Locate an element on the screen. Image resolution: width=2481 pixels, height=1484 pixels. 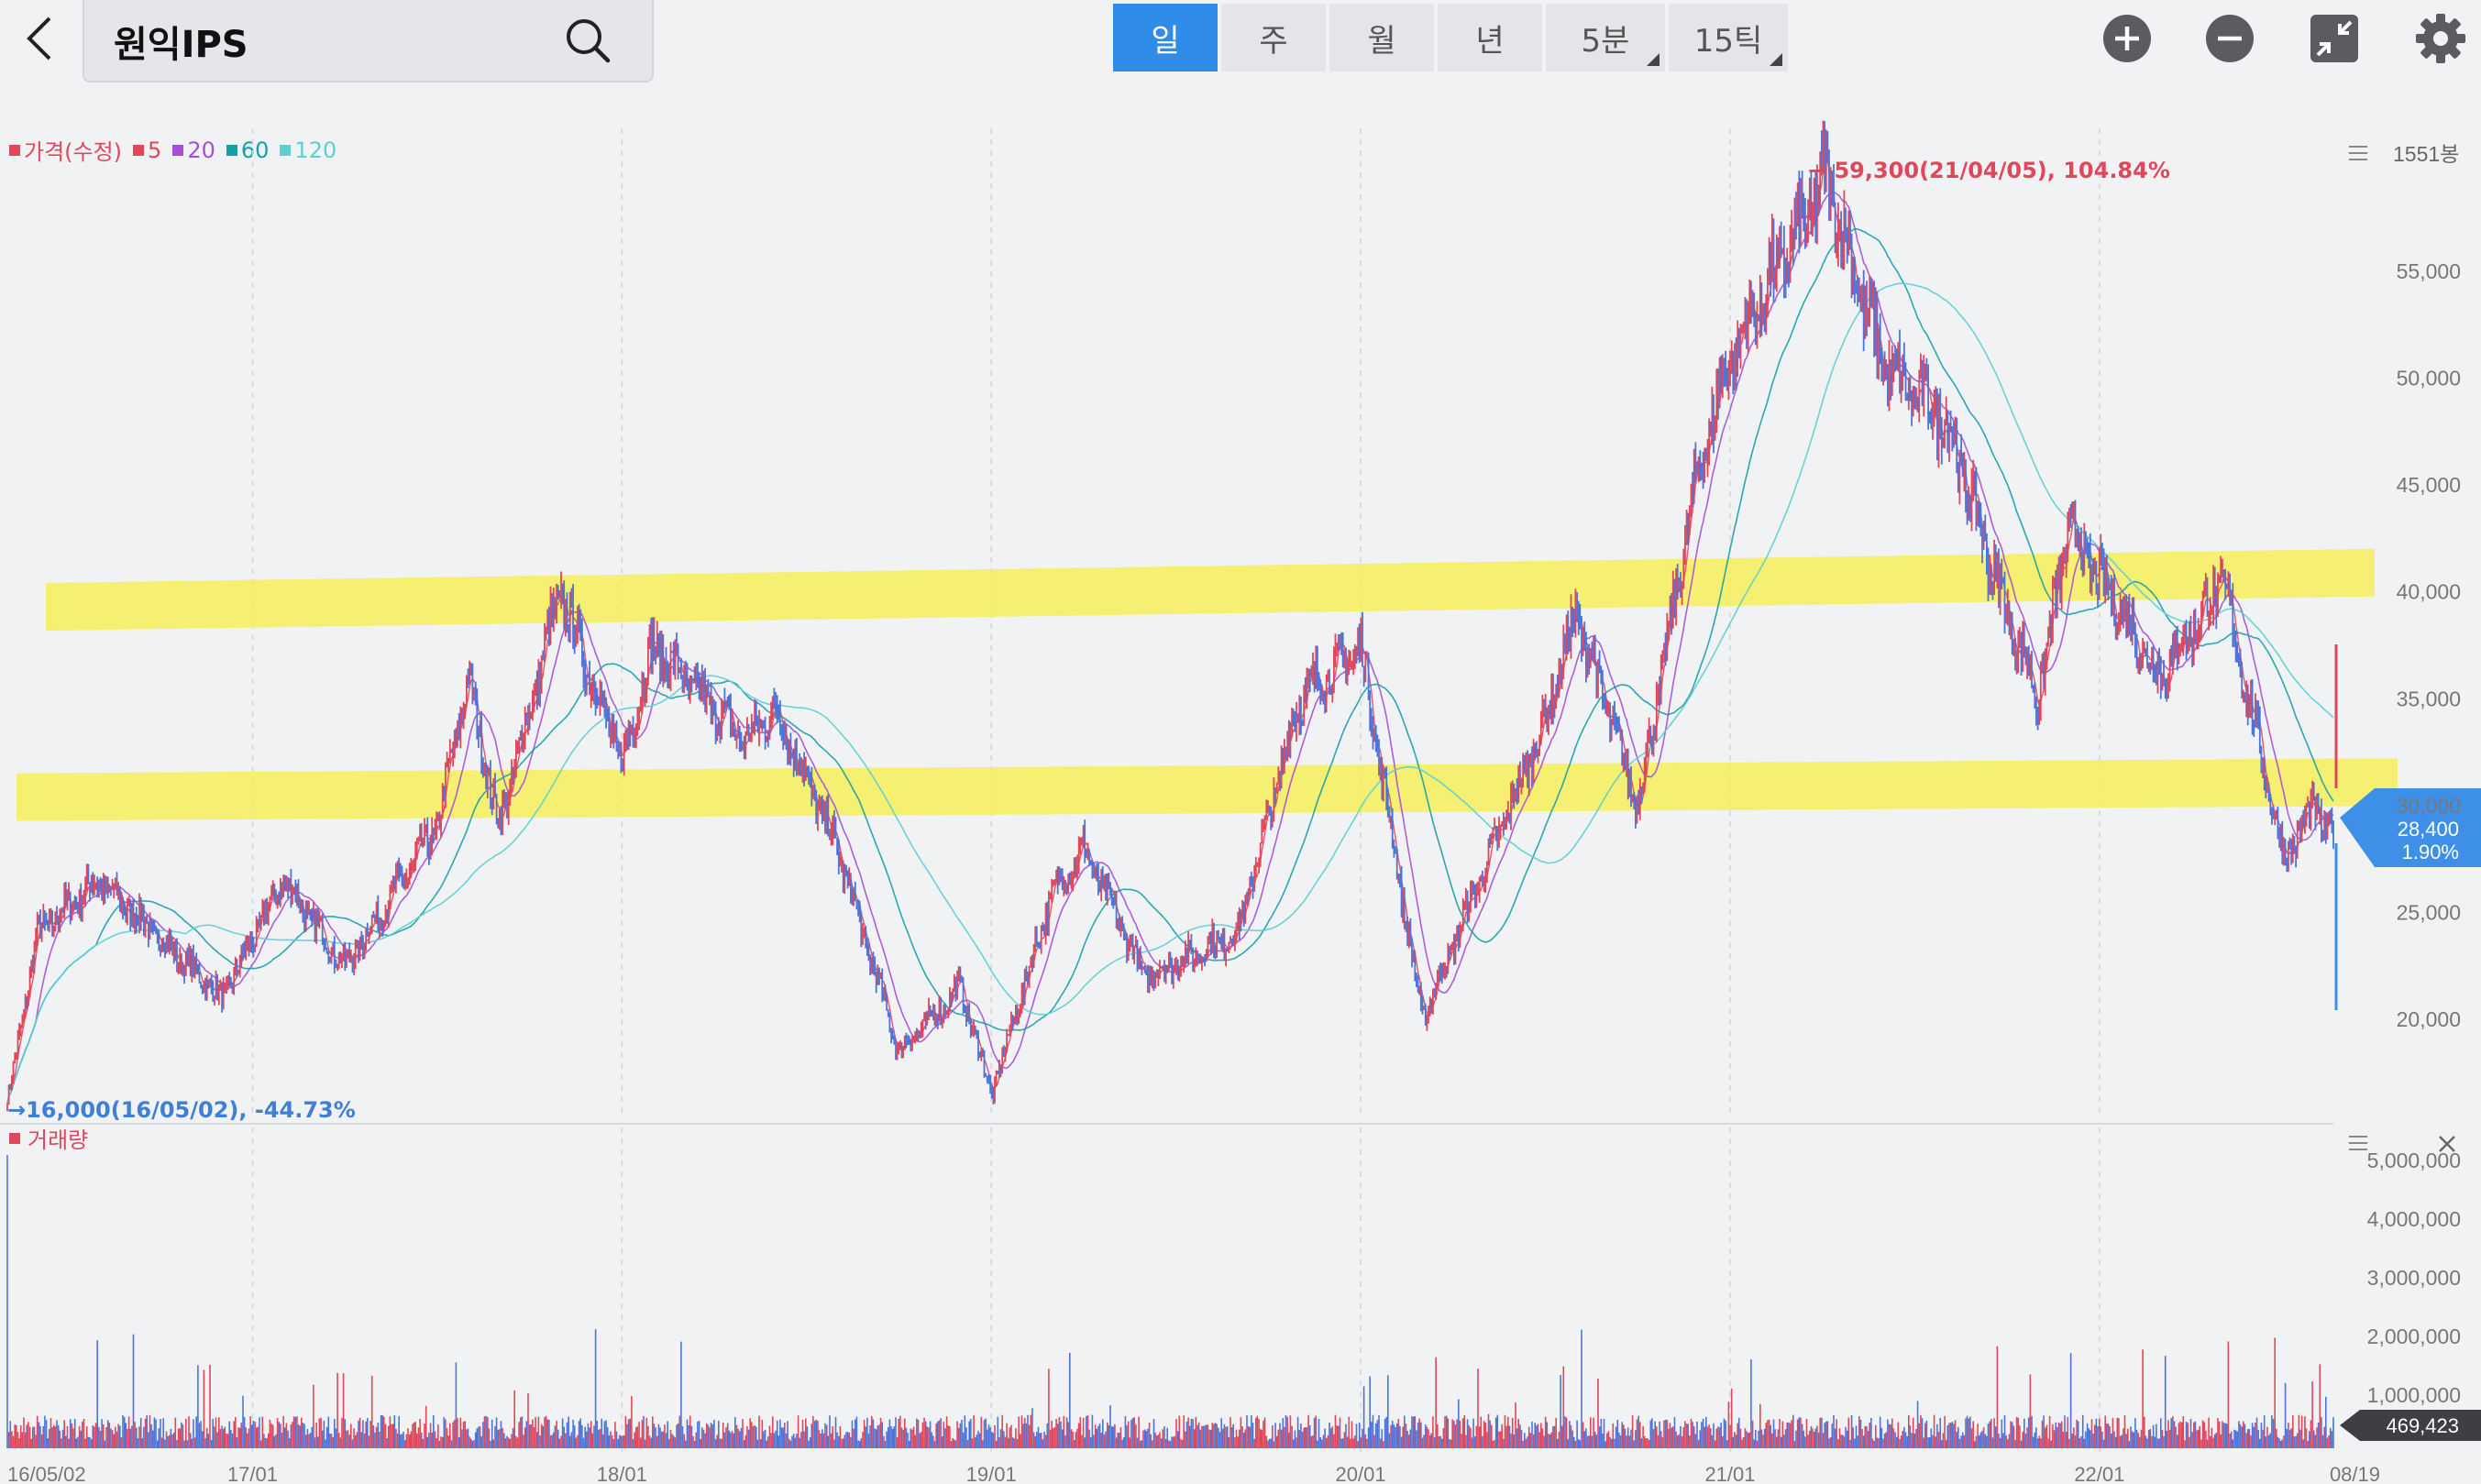
min-price-annotation: →16,000(16/05/02), -44.73% is located at coordinates (181, 1110).